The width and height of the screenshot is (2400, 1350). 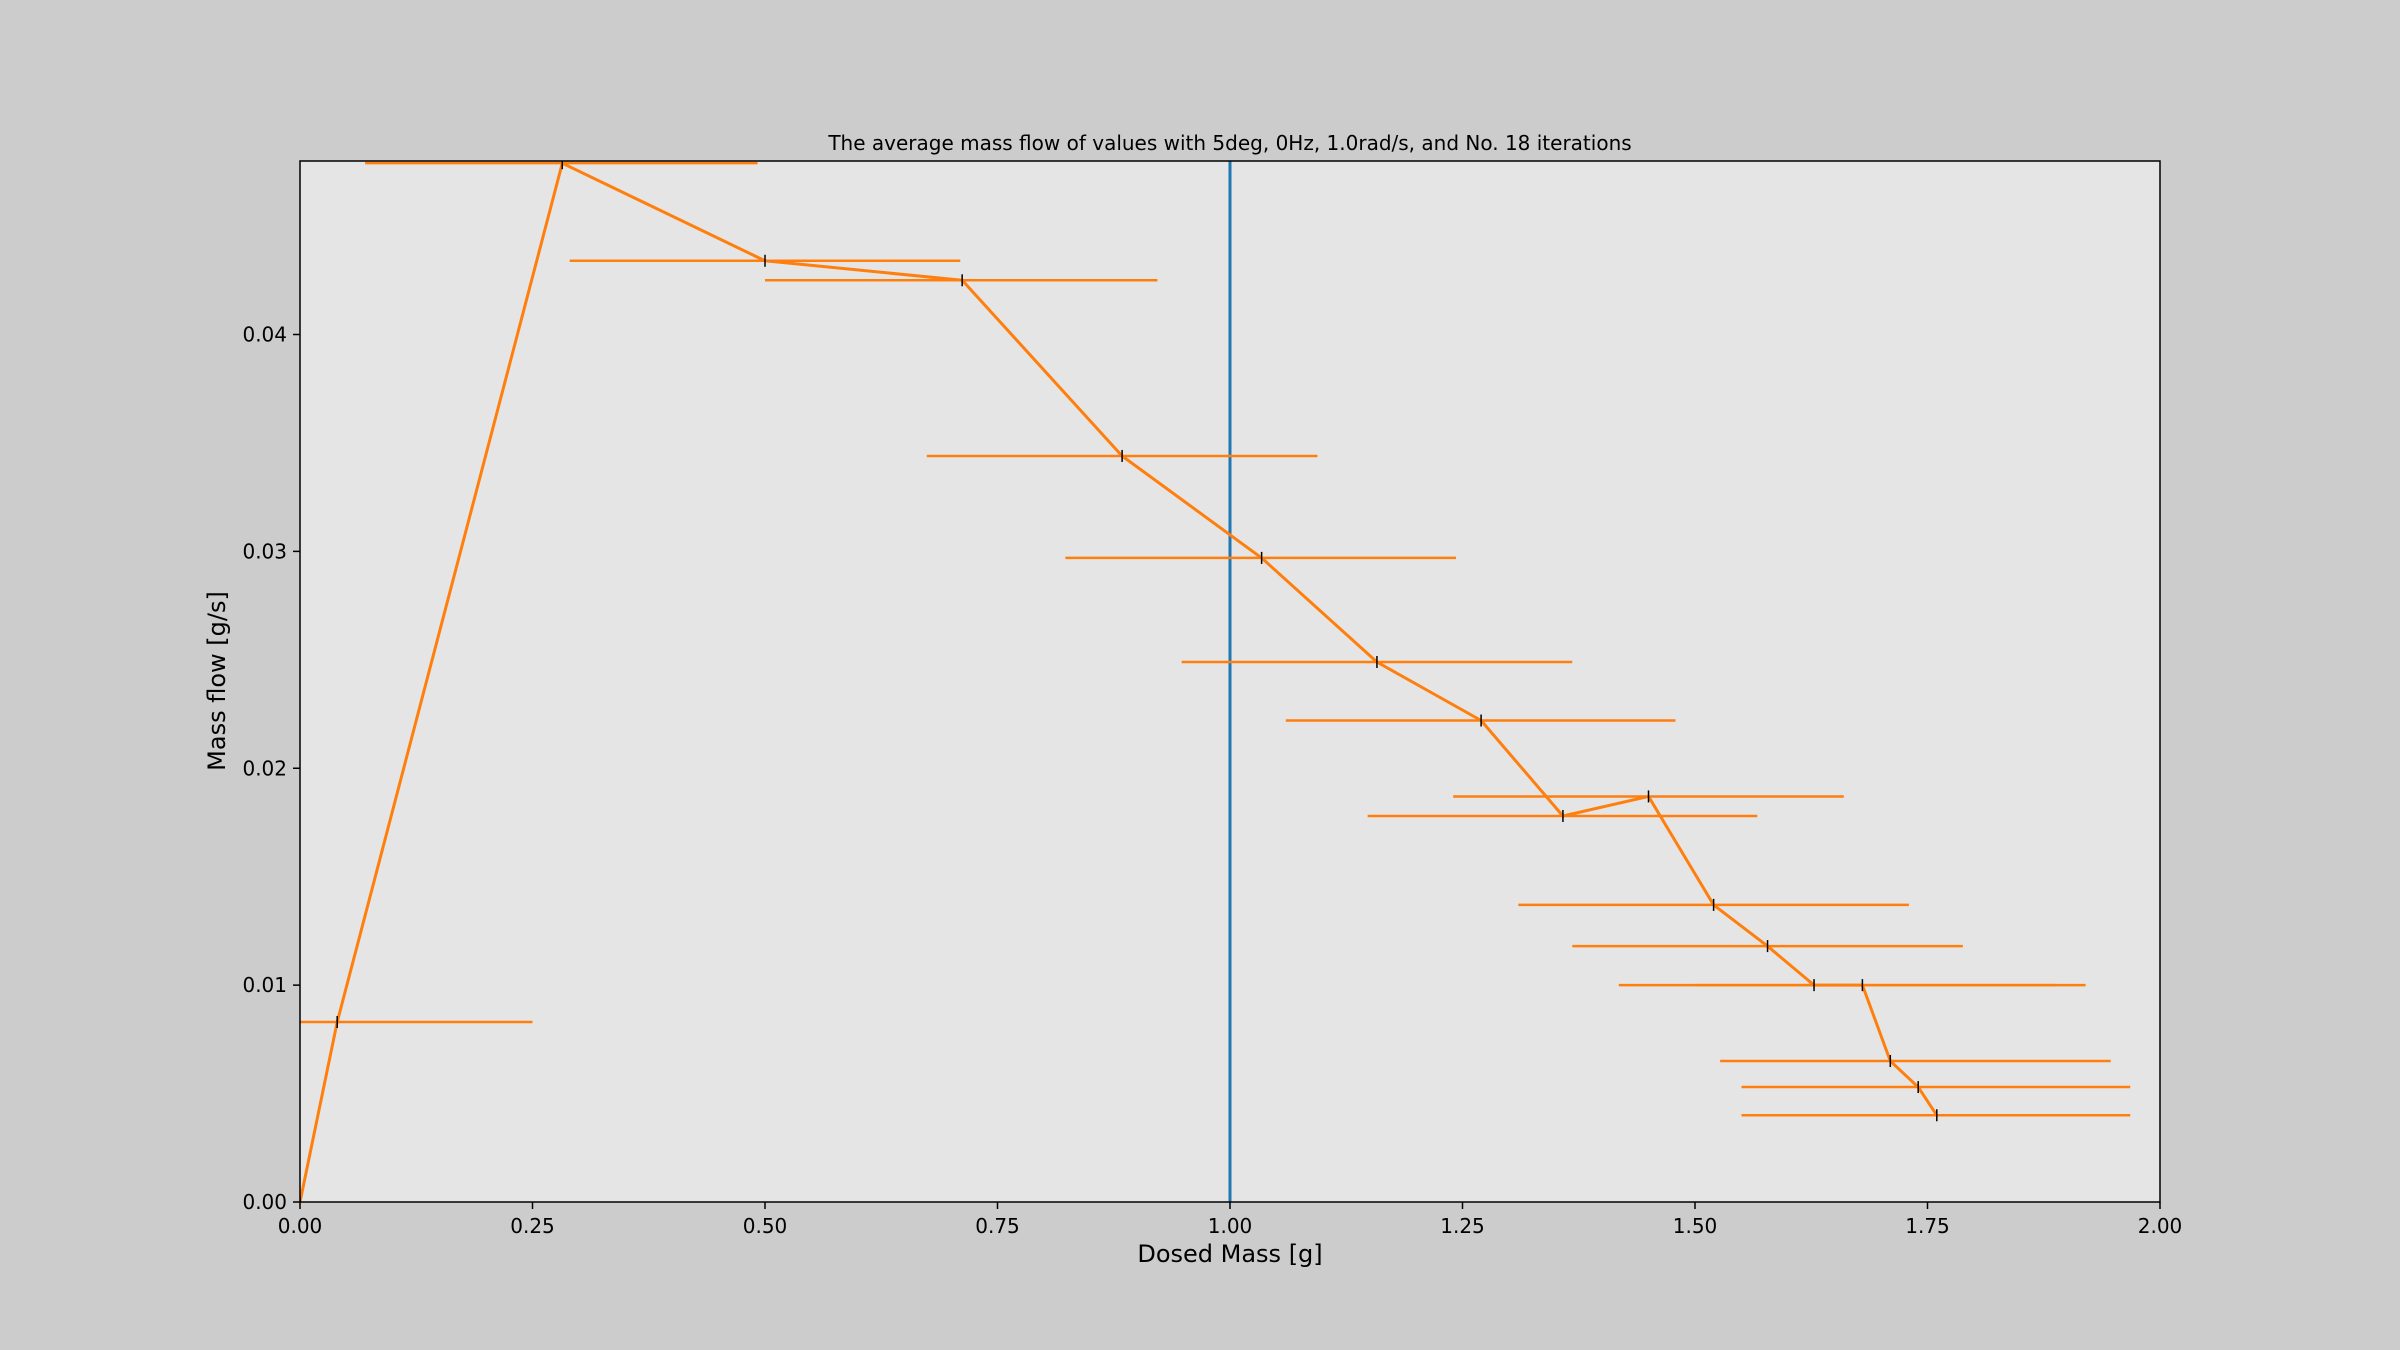 I want to click on x-tick-label: 0.25, so click(x=532, y=1226).